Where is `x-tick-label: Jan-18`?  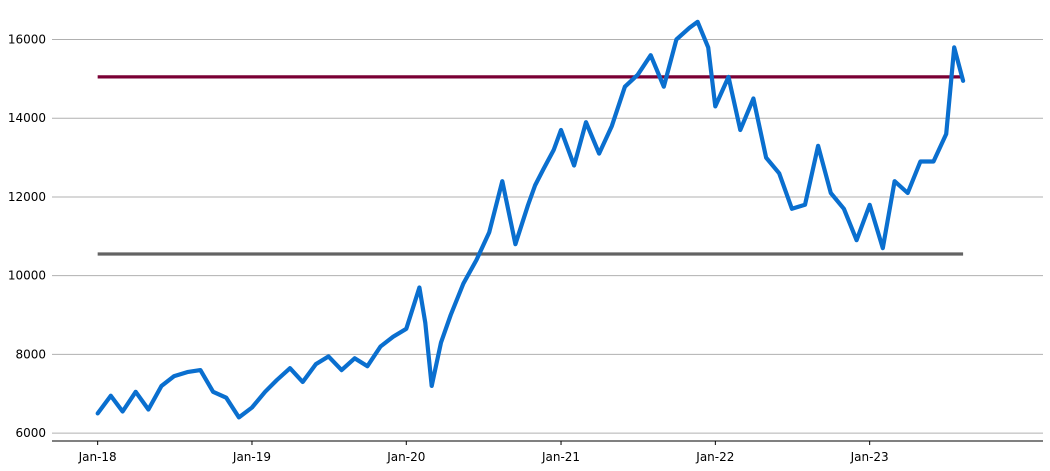 x-tick-label: Jan-18 is located at coordinates (97, 457).